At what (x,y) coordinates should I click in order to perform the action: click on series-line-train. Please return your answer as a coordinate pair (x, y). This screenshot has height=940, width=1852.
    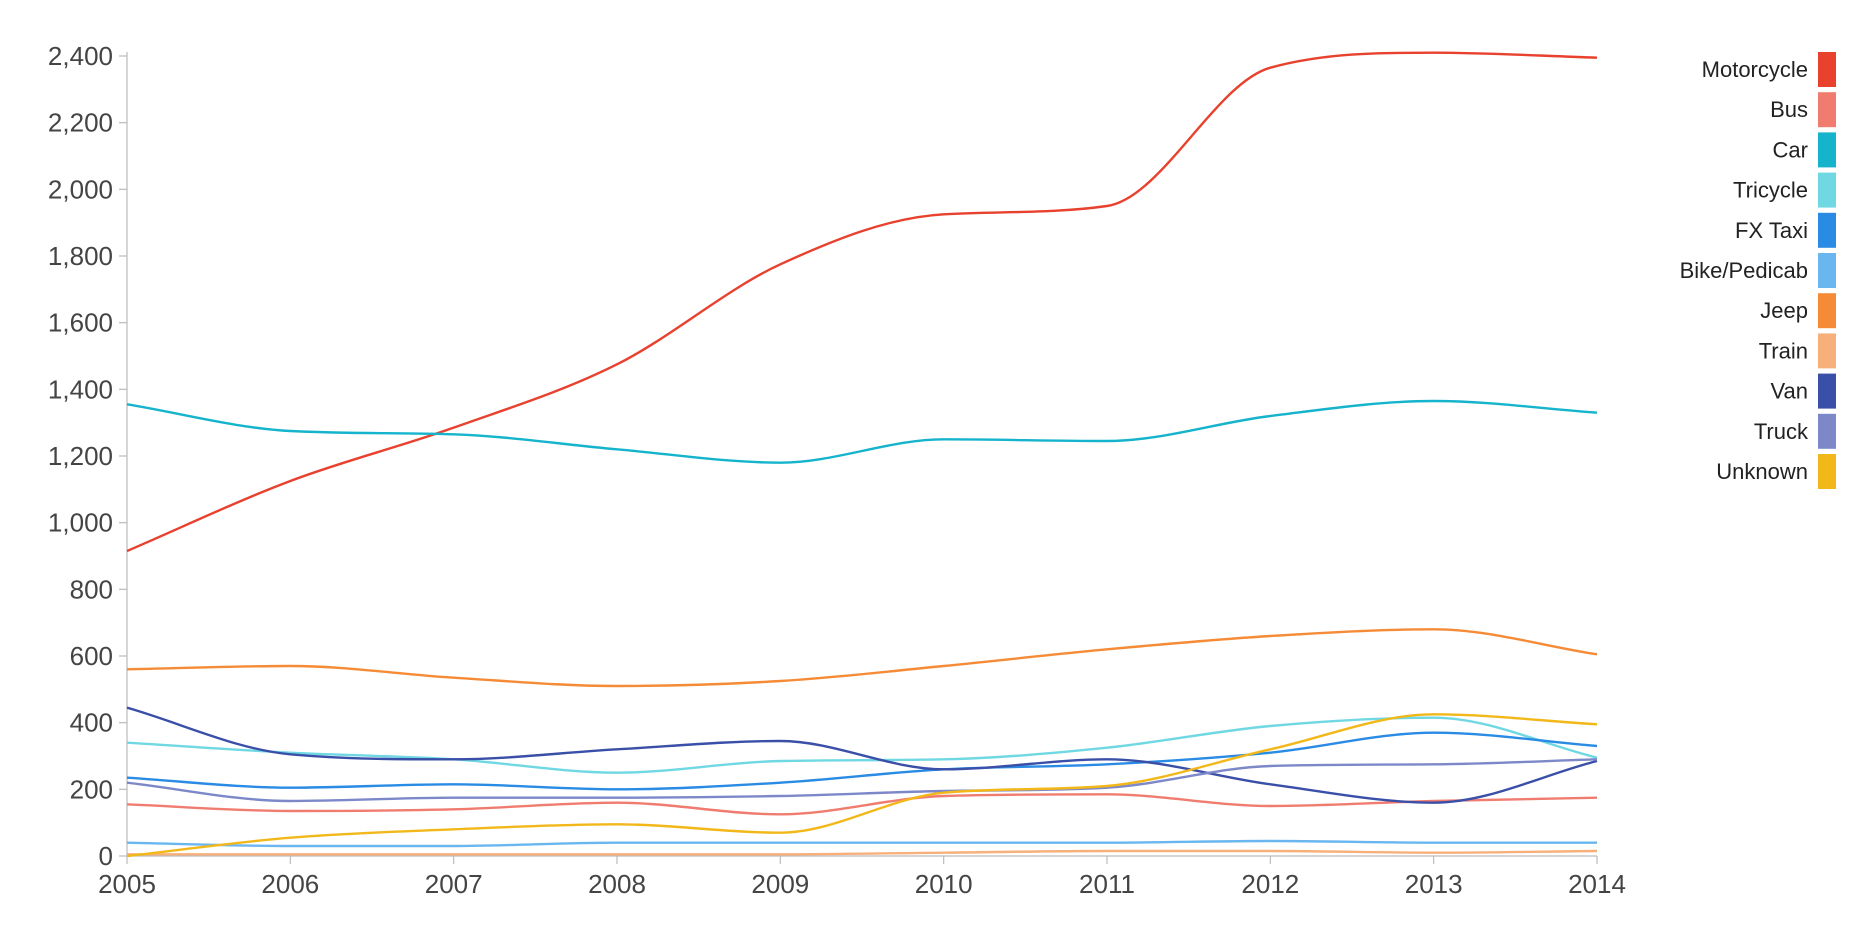
    Looking at the image, I should click on (862, 852).